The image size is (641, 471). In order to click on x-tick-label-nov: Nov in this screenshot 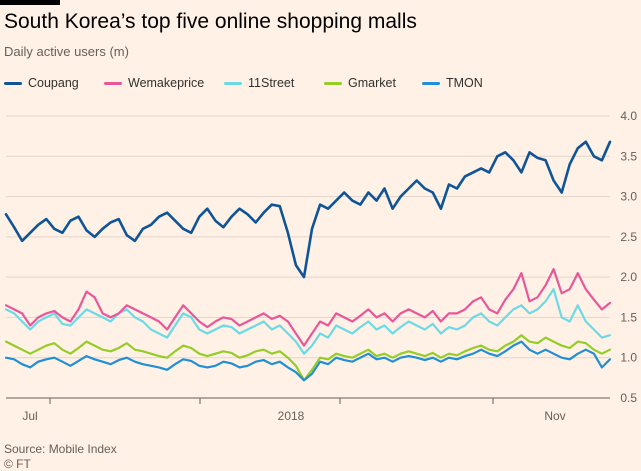, I will do `click(554, 416)`.